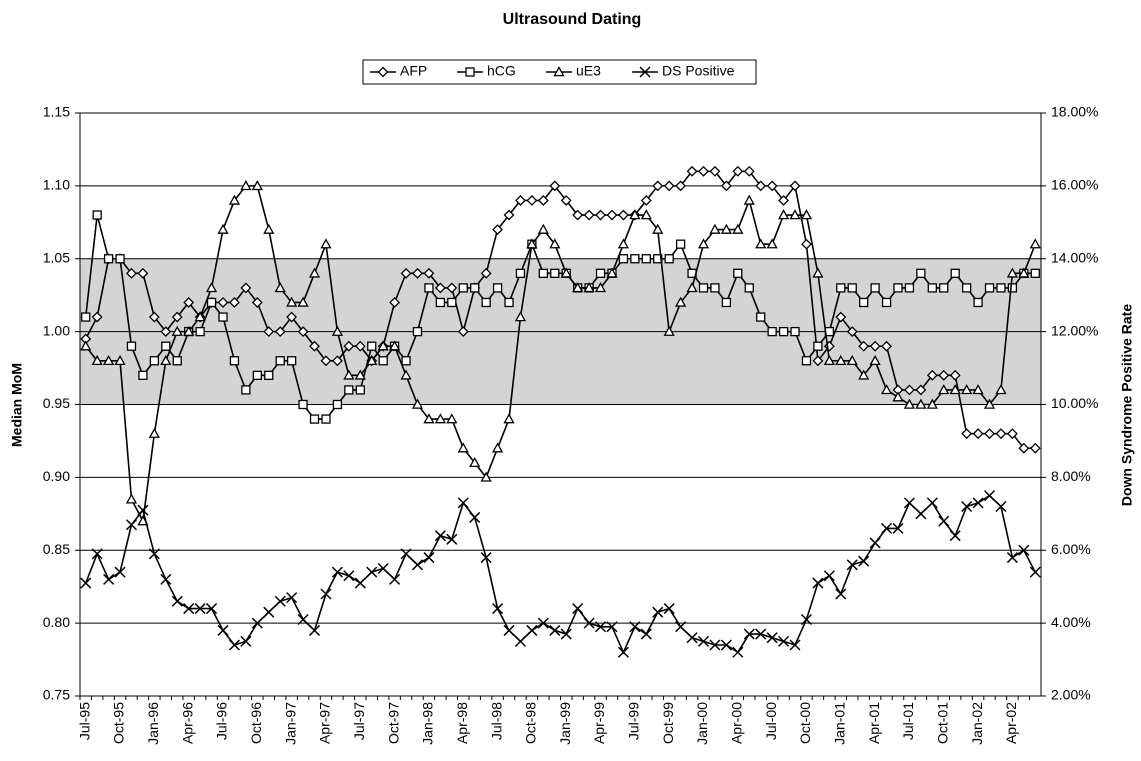 This screenshot has height=761, width=1141. I want to click on x-tick-label: Jul-98, so click(496, 721).